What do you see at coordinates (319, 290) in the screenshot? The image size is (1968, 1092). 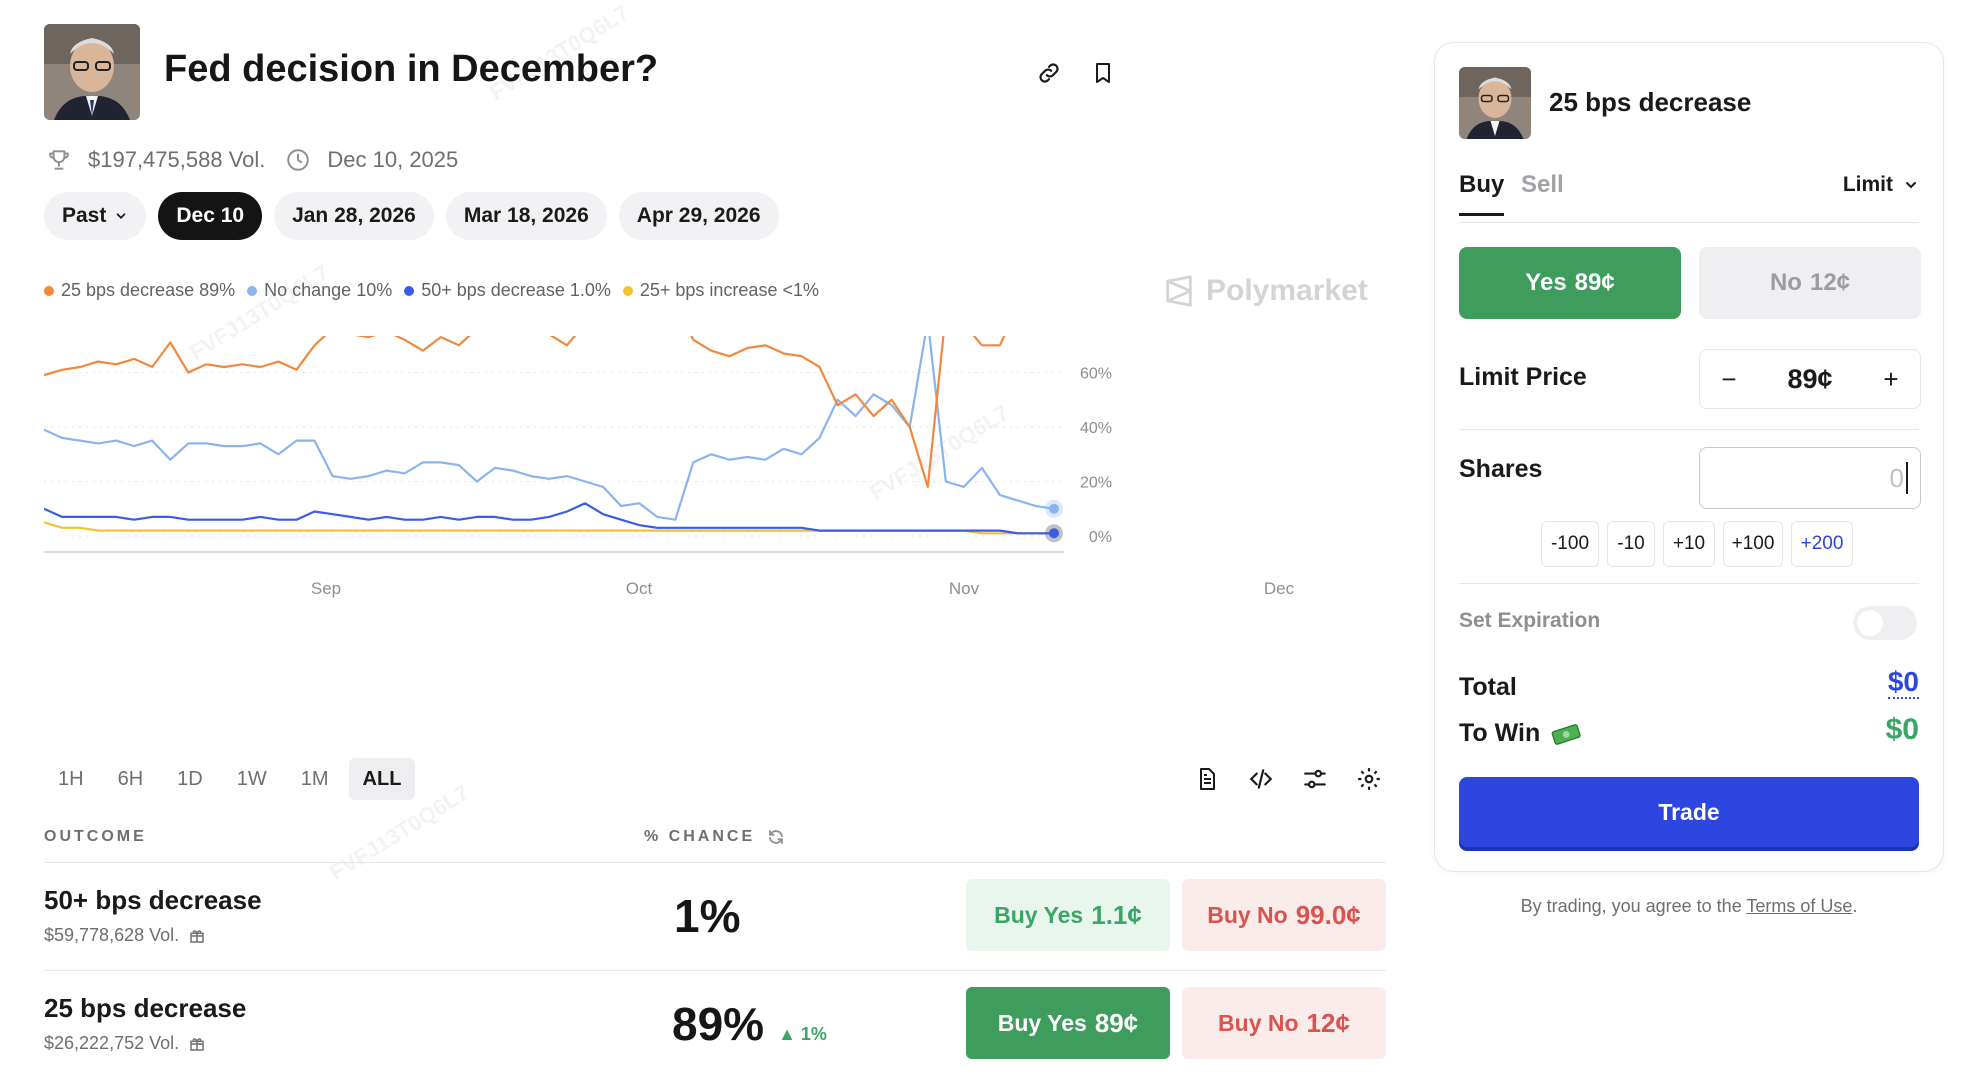 I see `legend-item: No change 10%` at bounding box center [319, 290].